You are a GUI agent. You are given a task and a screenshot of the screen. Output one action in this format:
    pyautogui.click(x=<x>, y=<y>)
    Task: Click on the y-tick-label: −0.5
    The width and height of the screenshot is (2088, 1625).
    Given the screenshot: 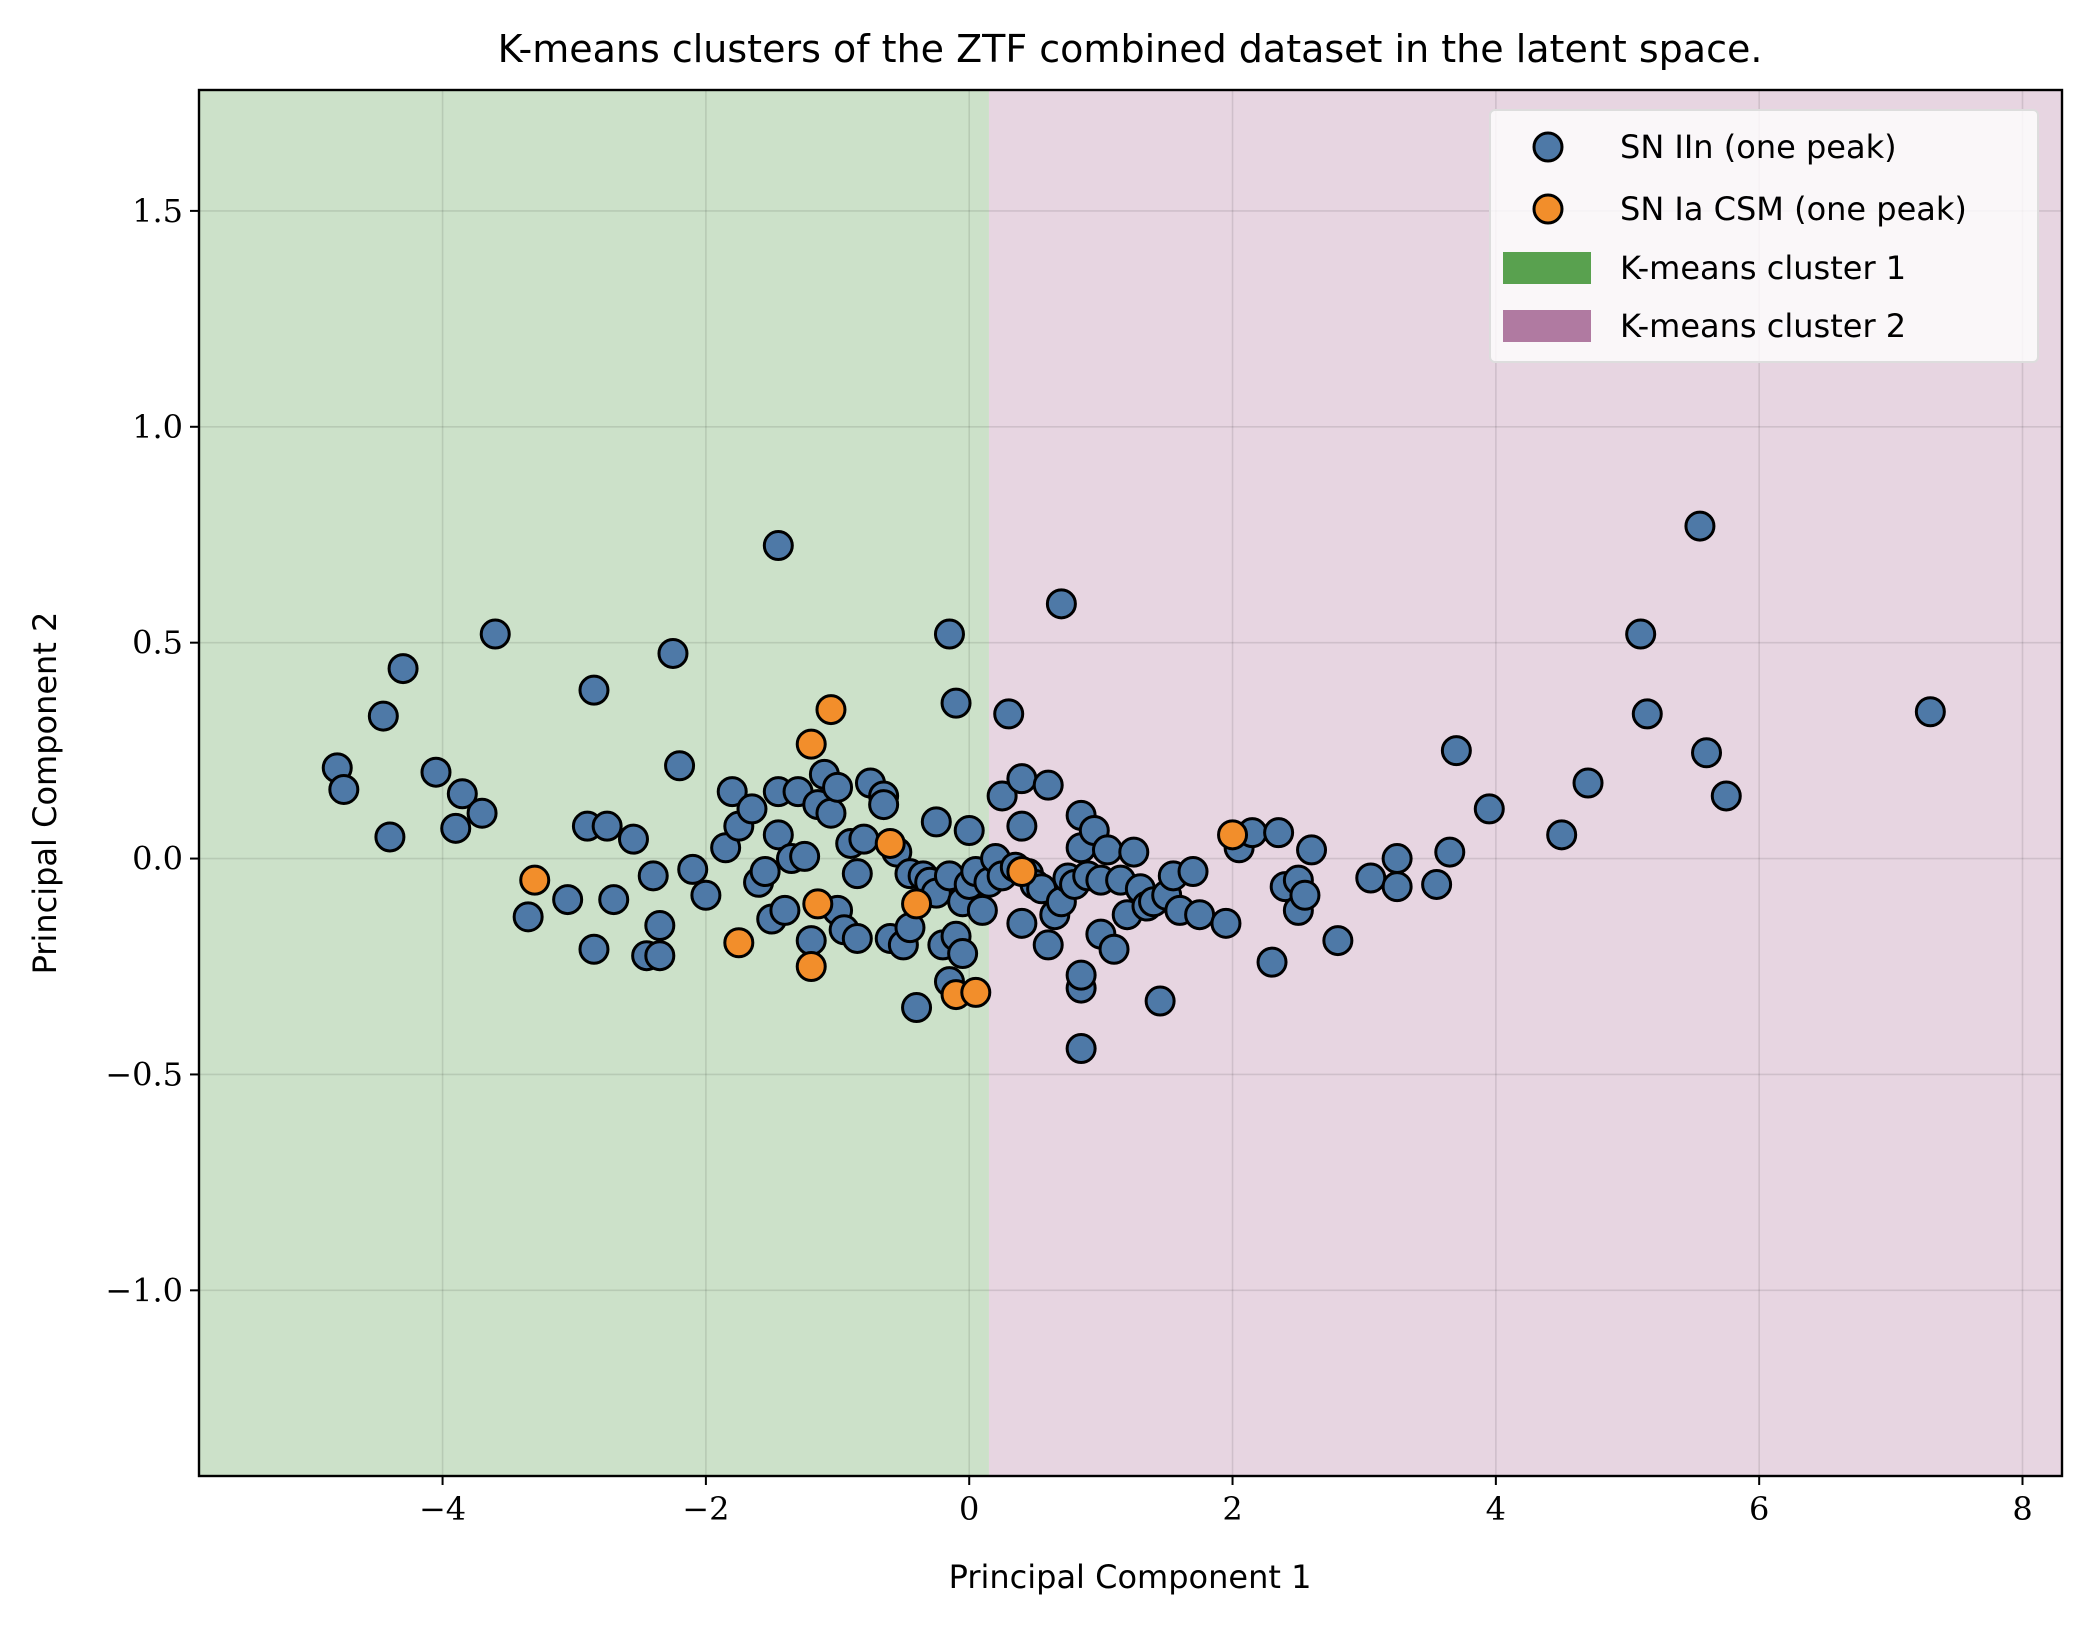 What is the action you would take?
    pyautogui.click(x=144, y=1074)
    